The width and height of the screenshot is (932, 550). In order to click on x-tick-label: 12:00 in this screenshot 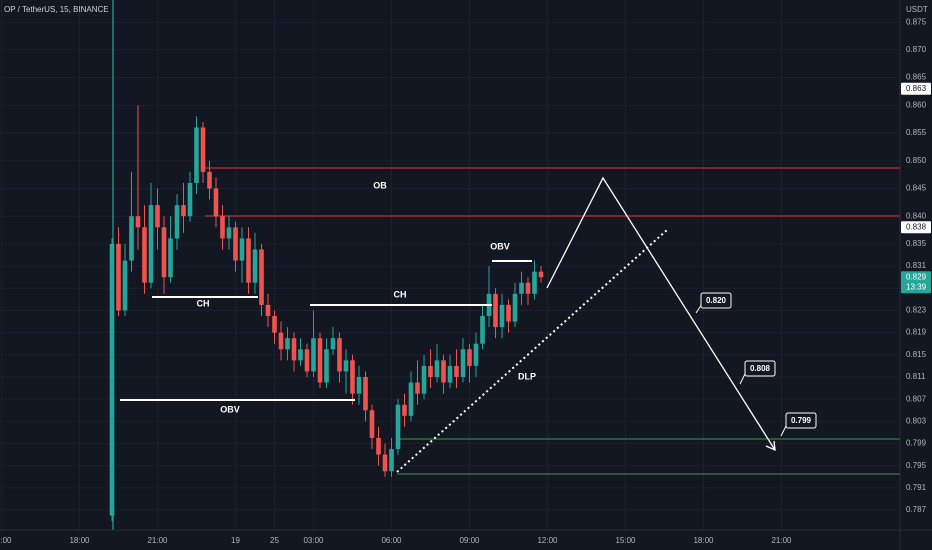, I will do `click(547, 540)`.